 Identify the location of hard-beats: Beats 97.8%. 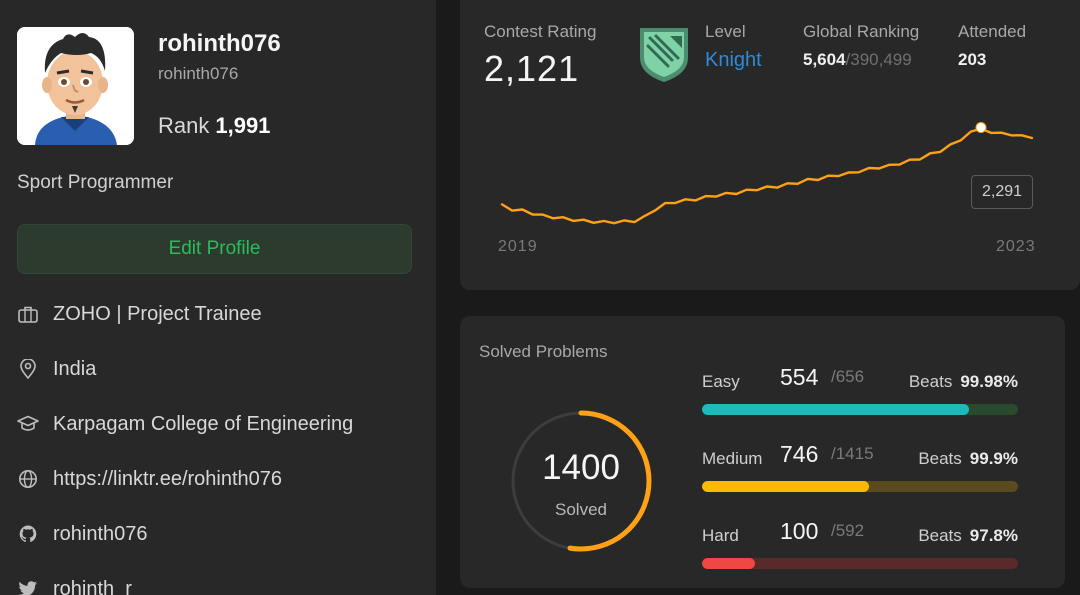
(968, 536).